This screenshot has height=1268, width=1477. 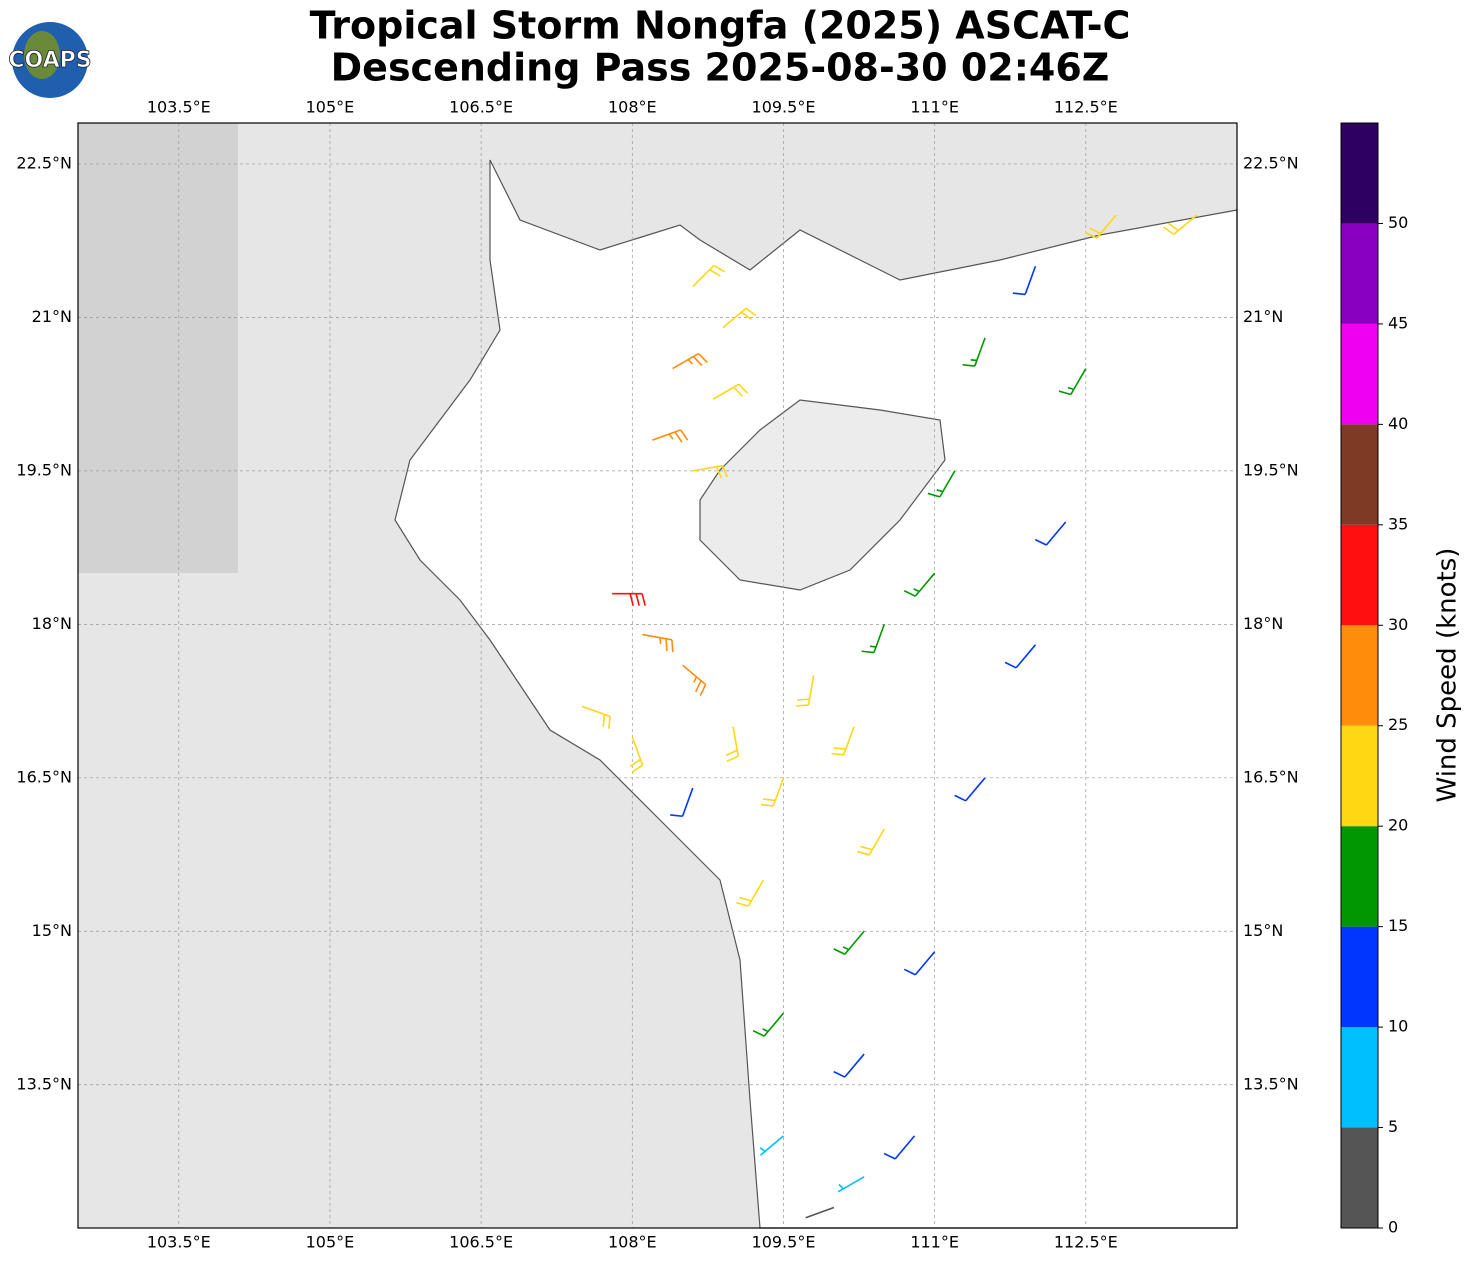 I want to click on chart-title: Tropical Storm Nongfa (2025) ASCAT-C, so click(x=720, y=26).